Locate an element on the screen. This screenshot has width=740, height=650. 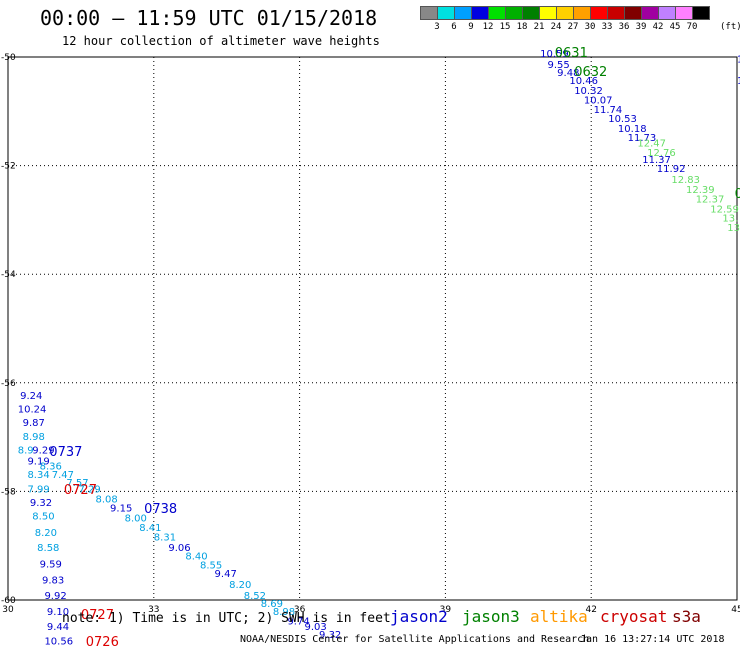
wave-height-label: 7.47 is located at coordinates (63, 475).